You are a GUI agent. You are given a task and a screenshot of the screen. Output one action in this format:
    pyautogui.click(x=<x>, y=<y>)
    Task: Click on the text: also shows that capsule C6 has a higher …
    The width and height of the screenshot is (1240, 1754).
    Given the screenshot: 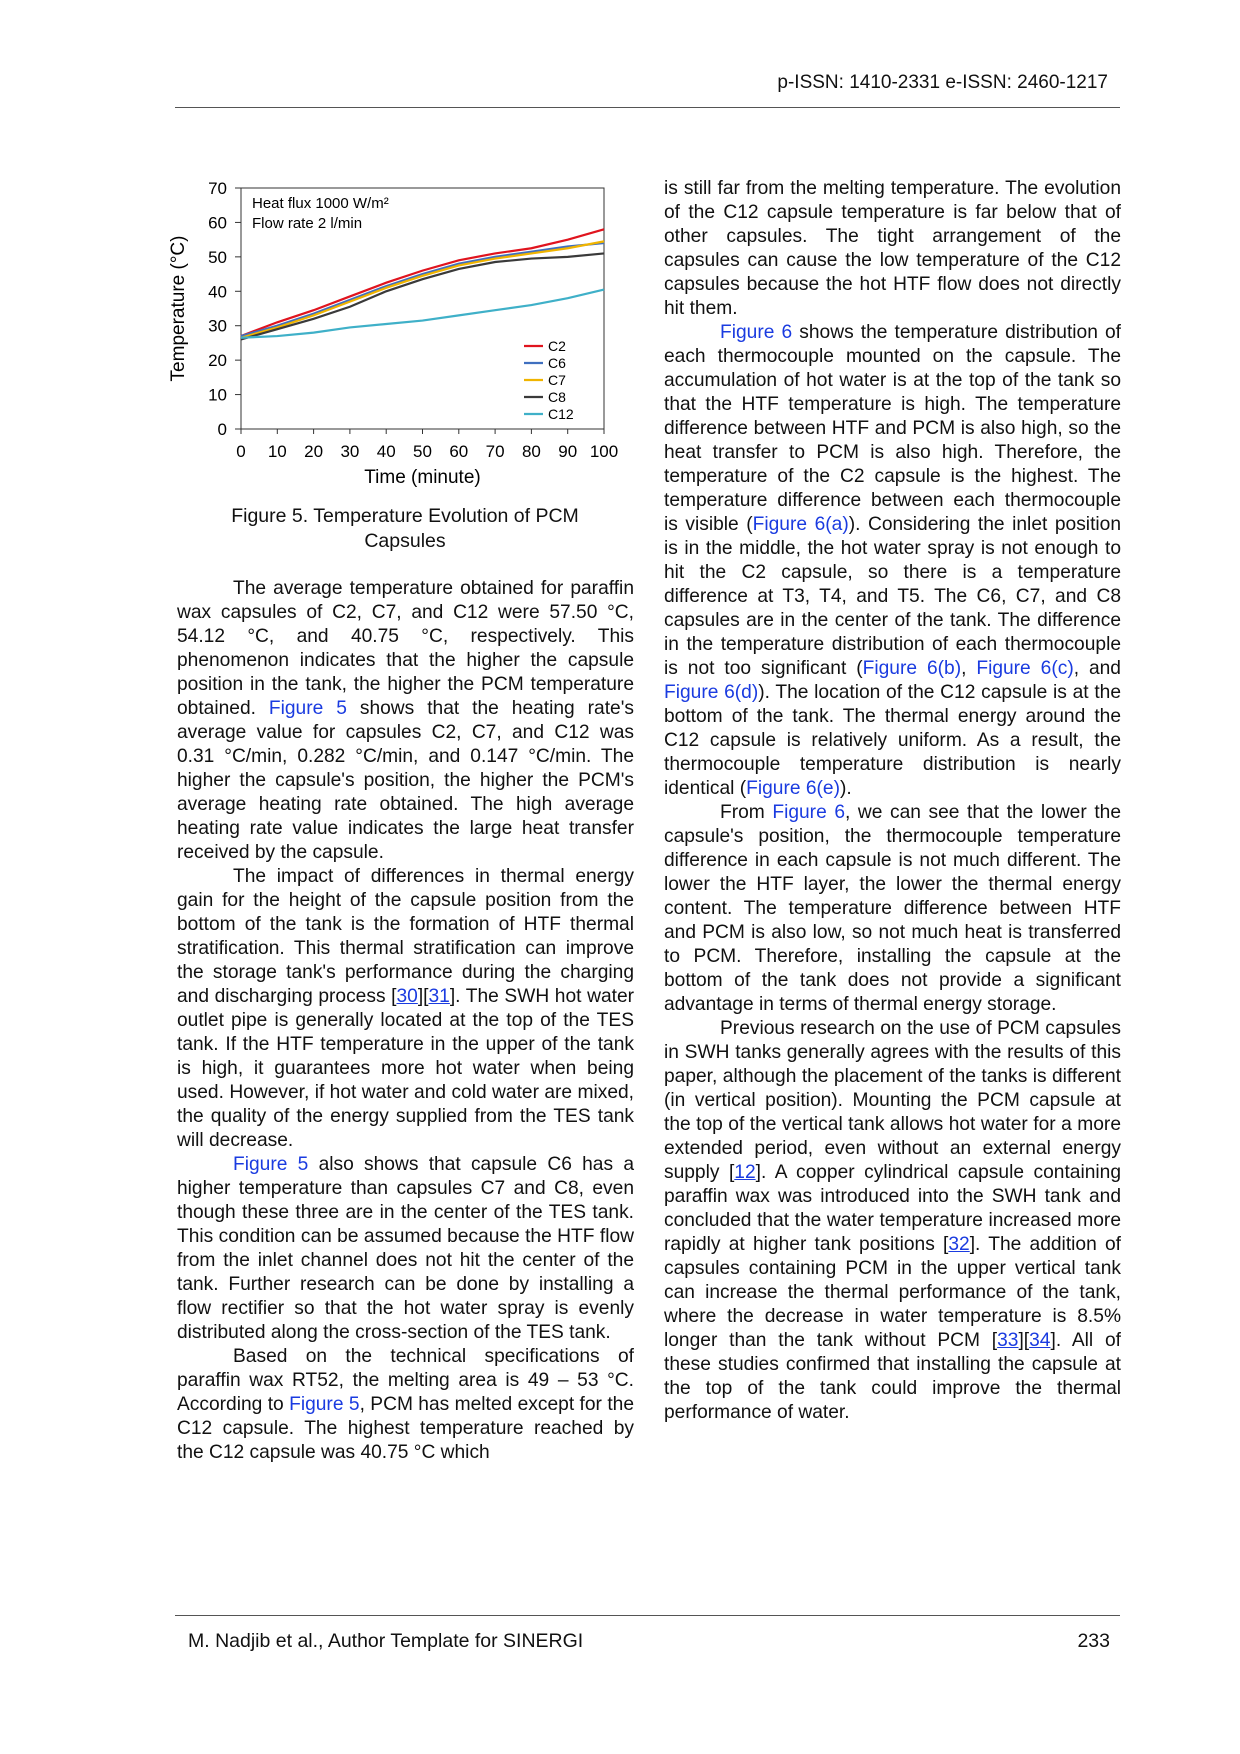 What is the action you would take?
    pyautogui.click(x=405, y=1248)
    